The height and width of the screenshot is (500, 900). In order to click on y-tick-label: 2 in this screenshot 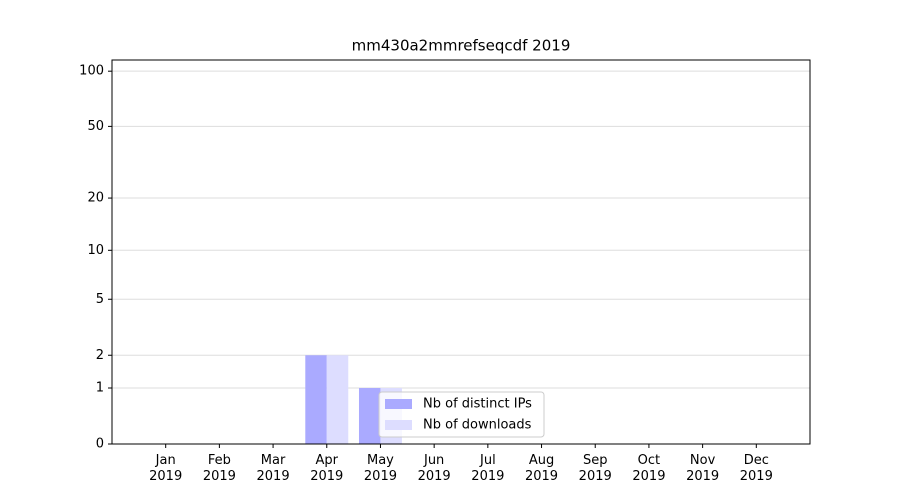, I will do `click(100, 355)`.